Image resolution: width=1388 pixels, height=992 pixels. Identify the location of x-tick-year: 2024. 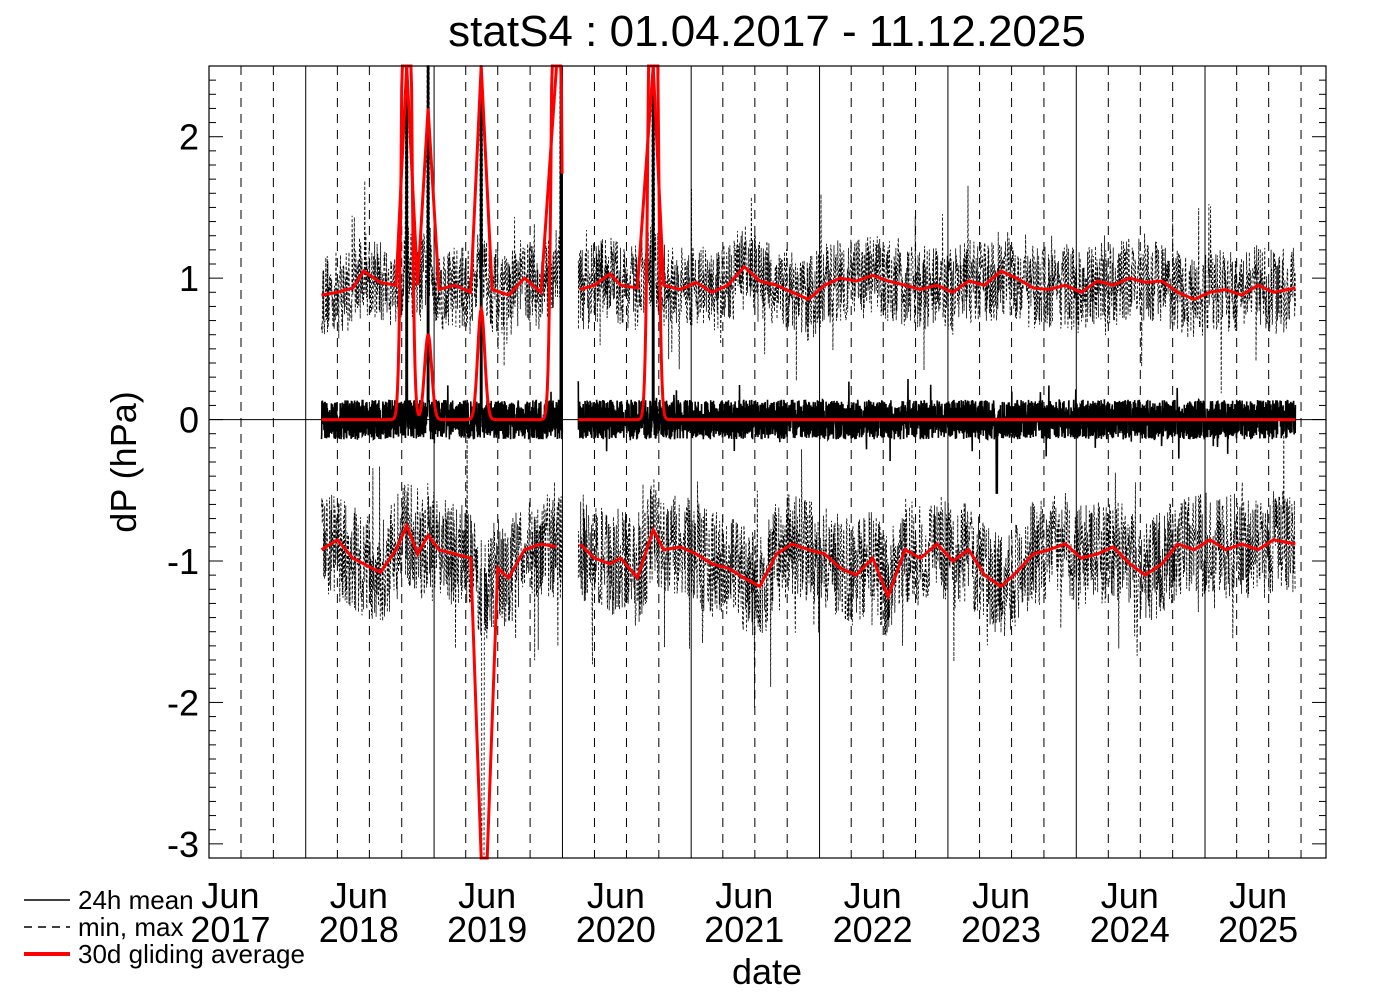
(1130, 929).